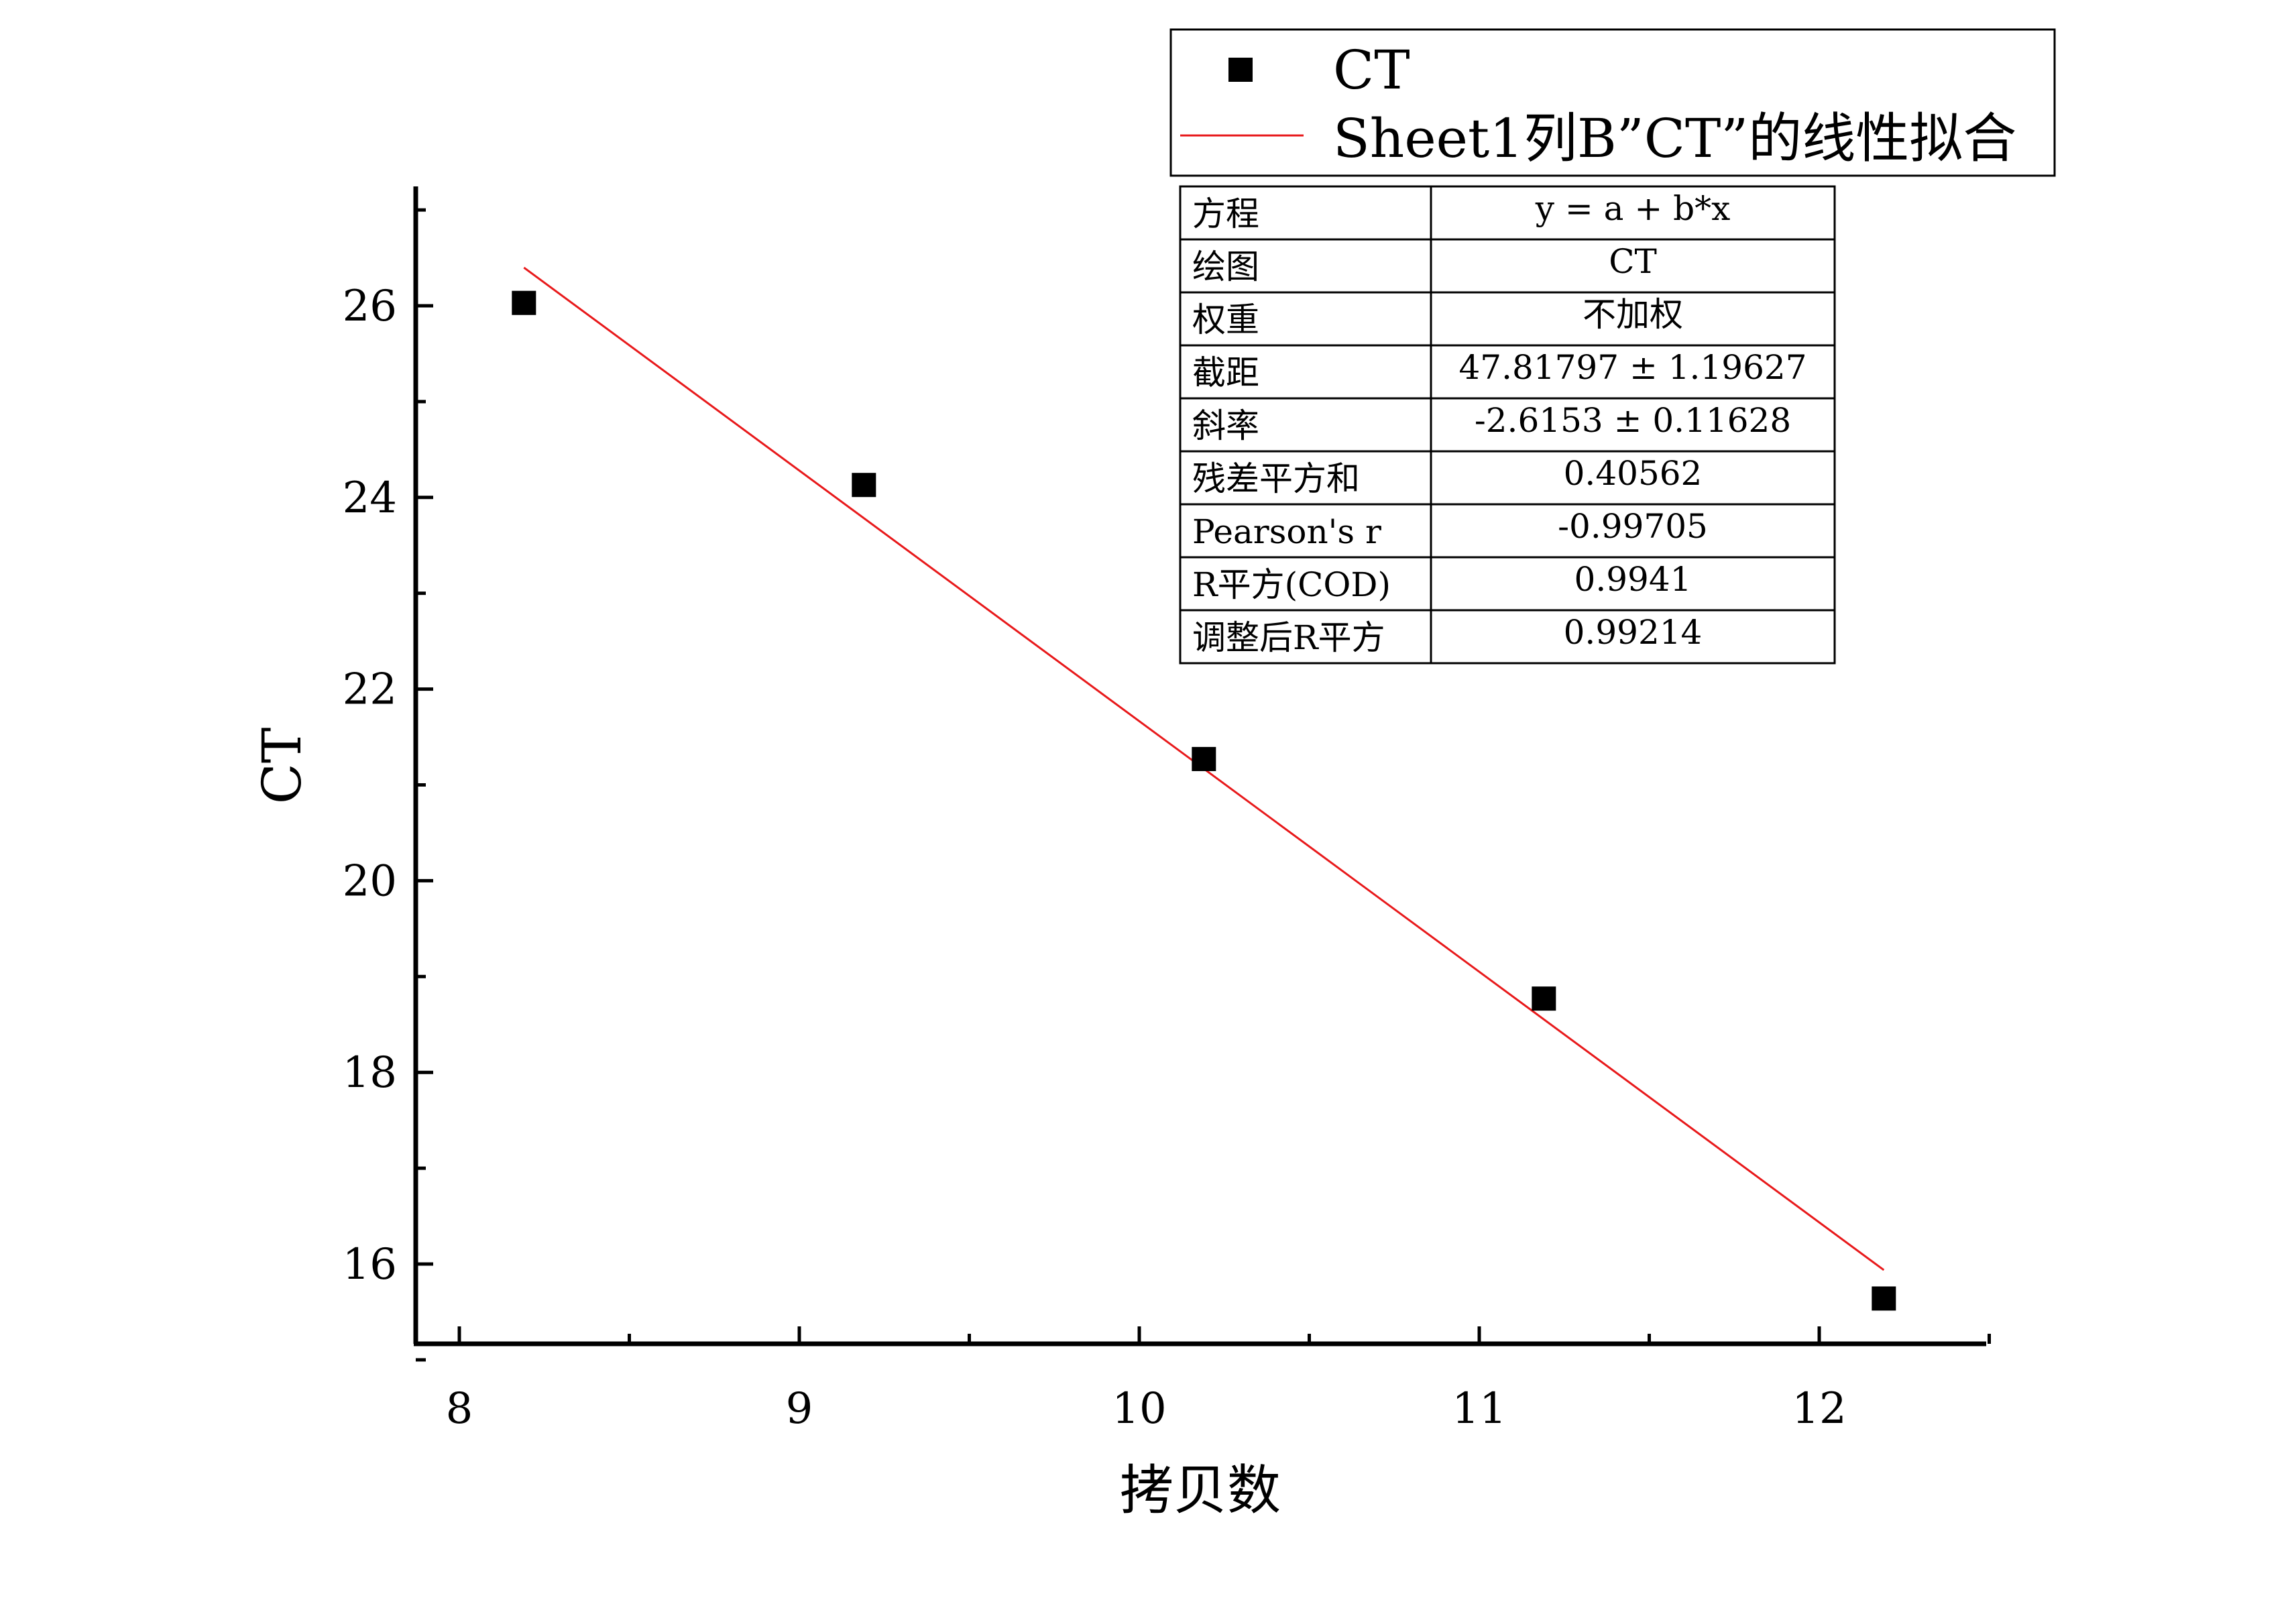 The height and width of the screenshot is (1604, 2296). I want to click on x-tick-label: 12, so click(1819, 1409).